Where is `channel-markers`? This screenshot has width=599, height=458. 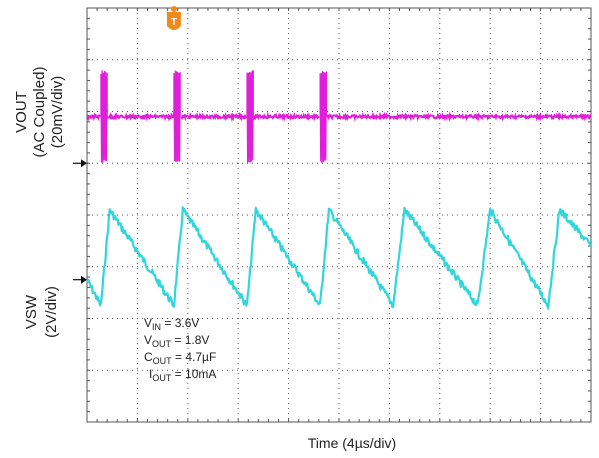
channel-markers is located at coordinates (80, 221).